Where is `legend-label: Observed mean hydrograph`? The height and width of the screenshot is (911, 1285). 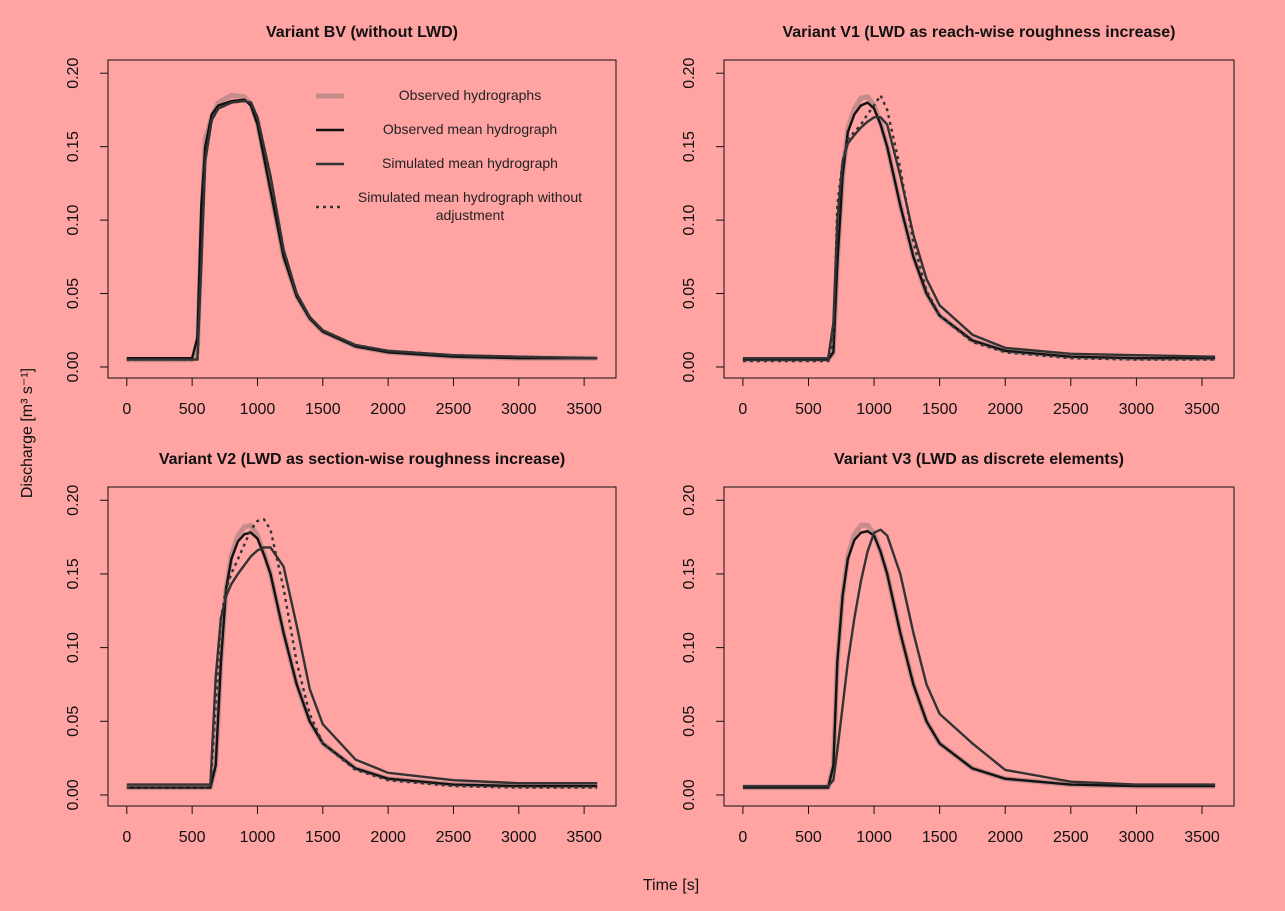
legend-label: Observed mean hydrograph is located at coordinates (470, 129).